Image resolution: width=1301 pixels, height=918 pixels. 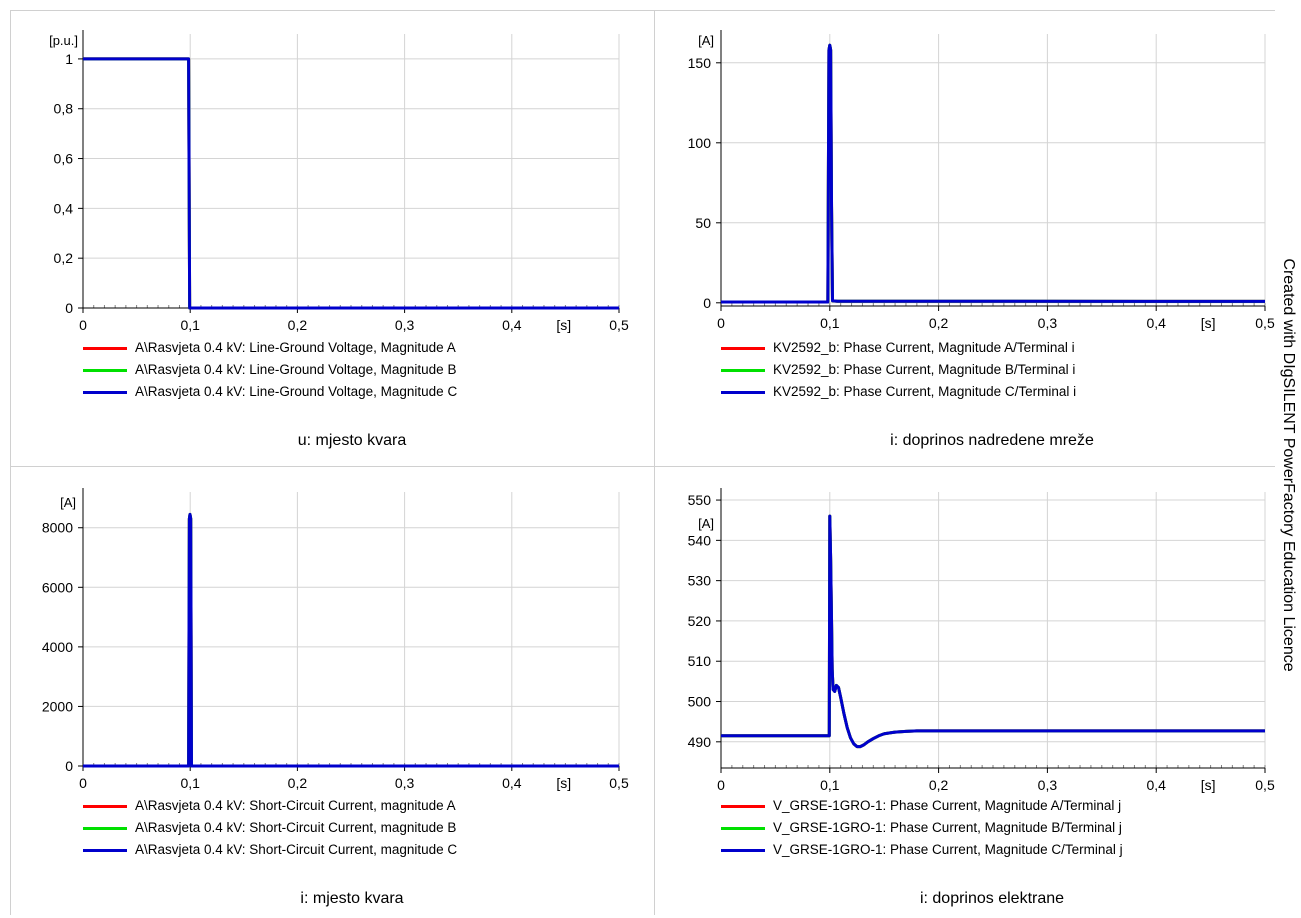 What do you see at coordinates (642, 10) in the screenshot?
I see `top-border` at bounding box center [642, 10].